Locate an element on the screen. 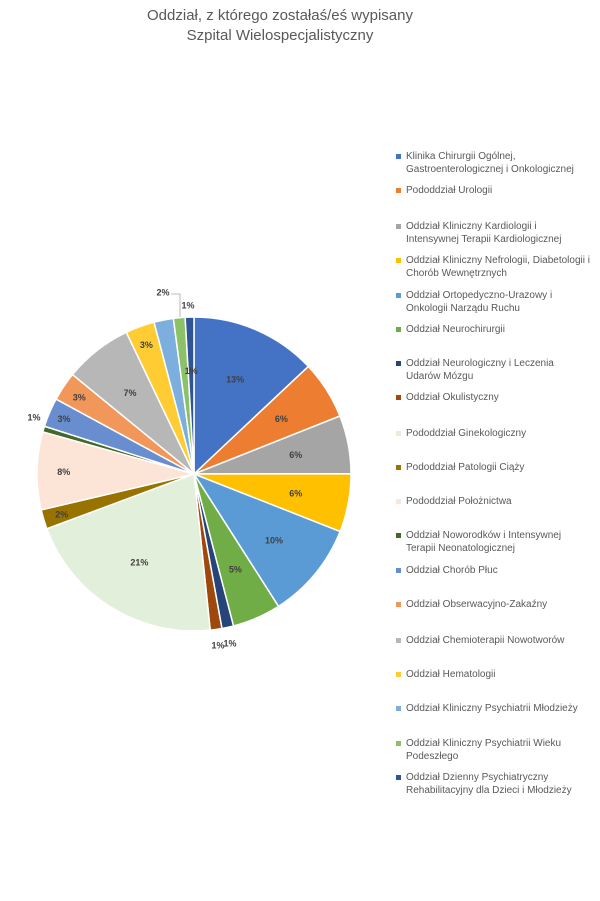  legend-item: Oddział Kliniczny Psychiatrii Młodzieży is located at coordinates (493, 708).